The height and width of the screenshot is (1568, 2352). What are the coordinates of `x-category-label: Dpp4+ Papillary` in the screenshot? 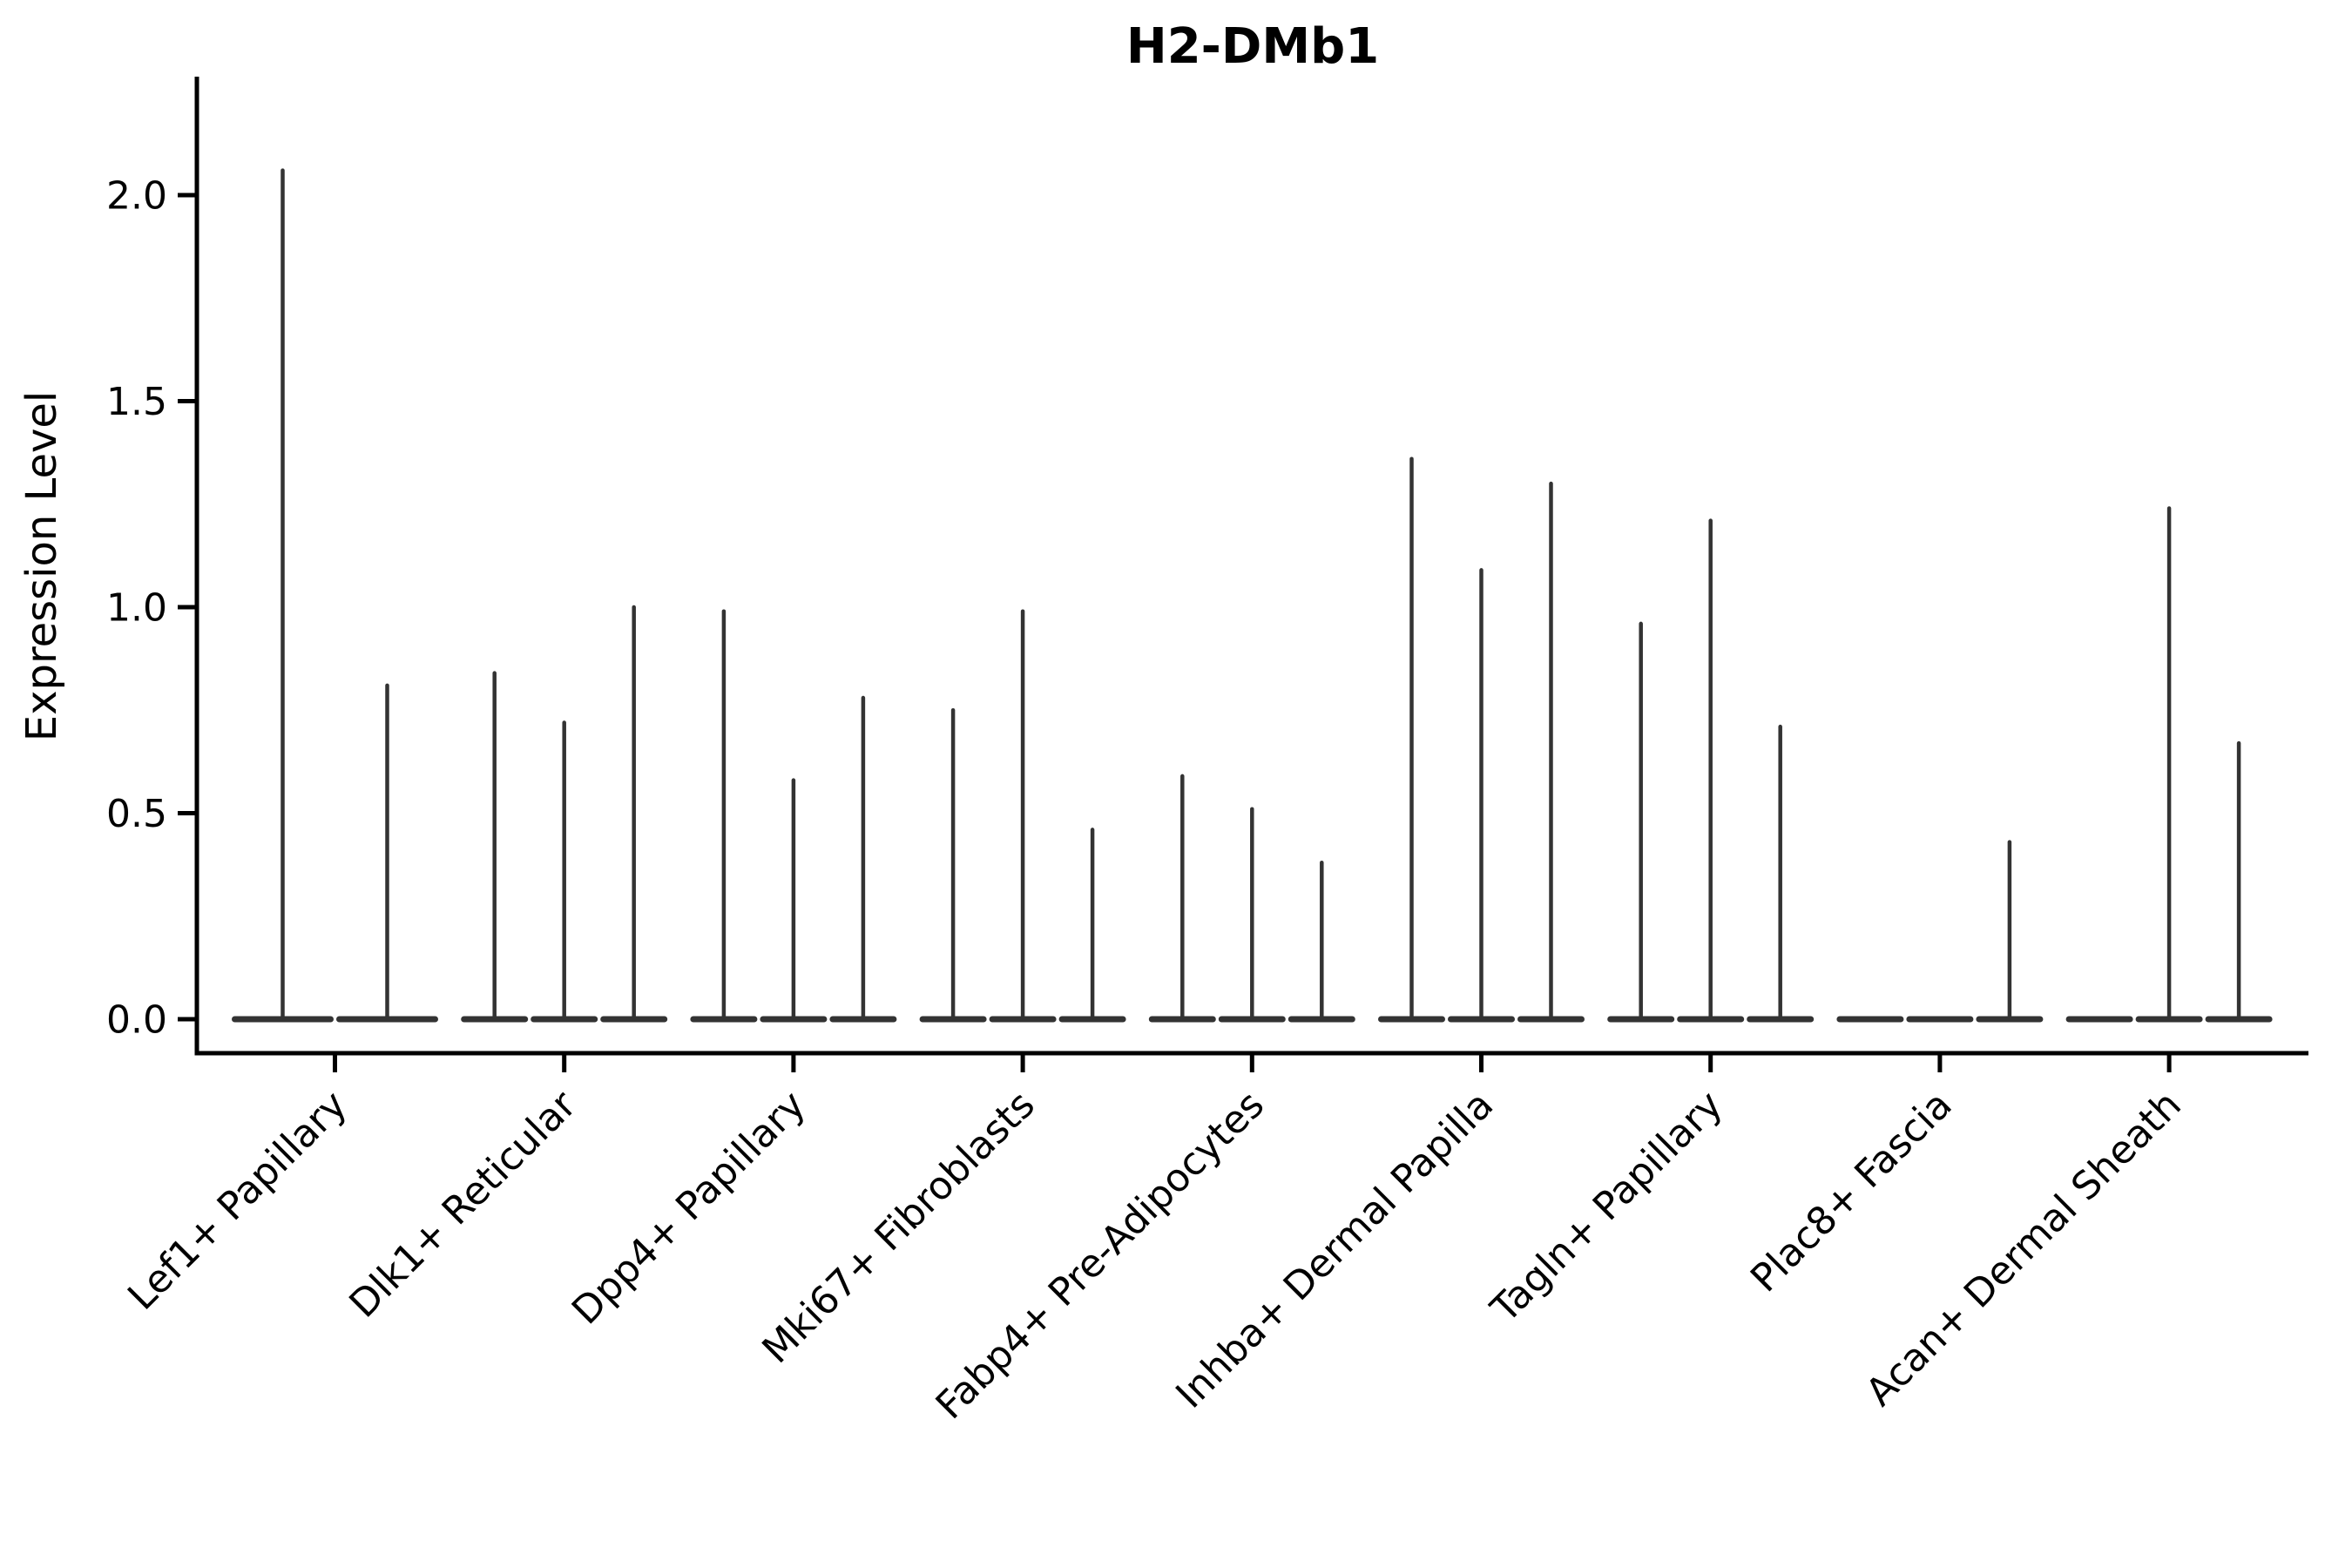 It's located at (689, 1208).